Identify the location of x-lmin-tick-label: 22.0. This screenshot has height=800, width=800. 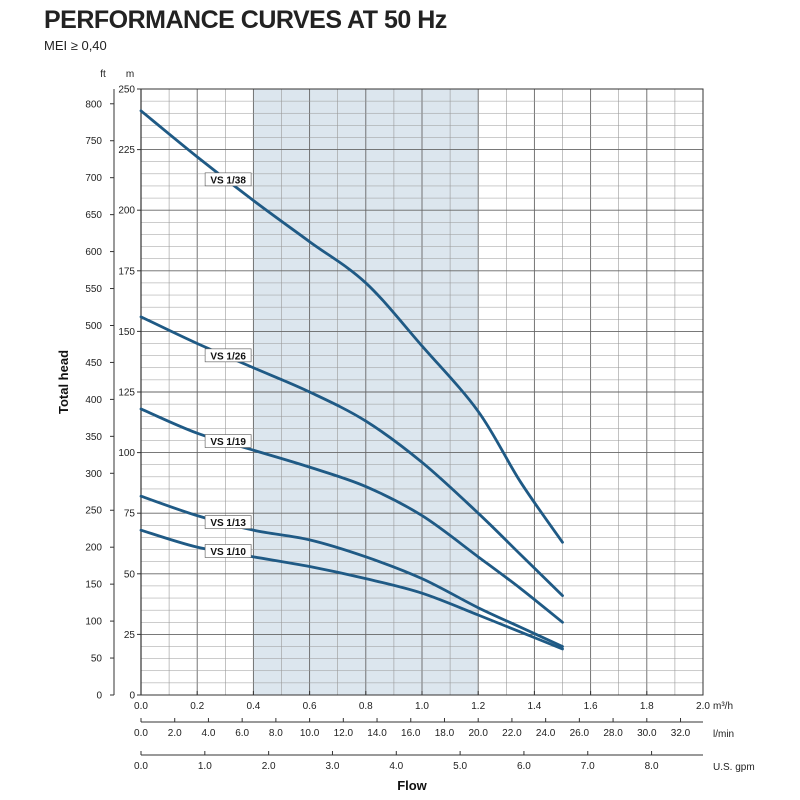
(512, 733).